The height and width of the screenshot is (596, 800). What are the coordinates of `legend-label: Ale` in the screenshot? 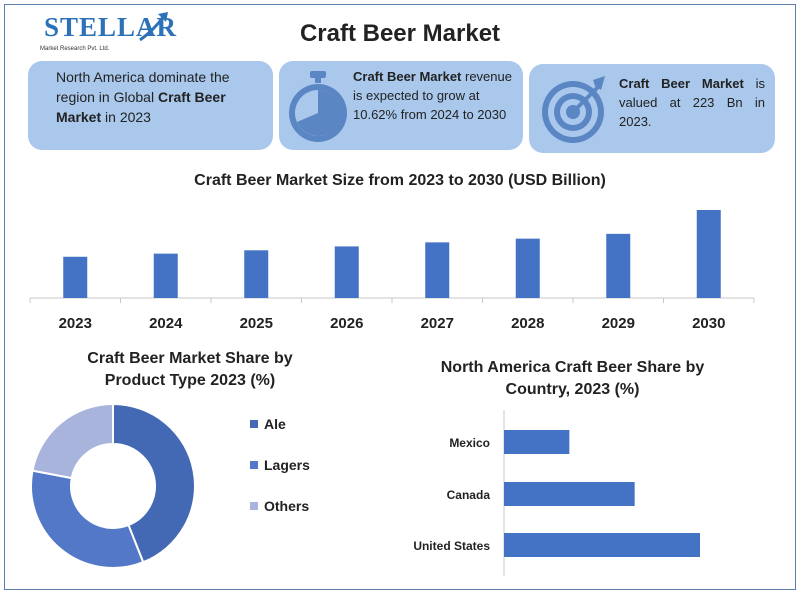 It's located at (275, 424).